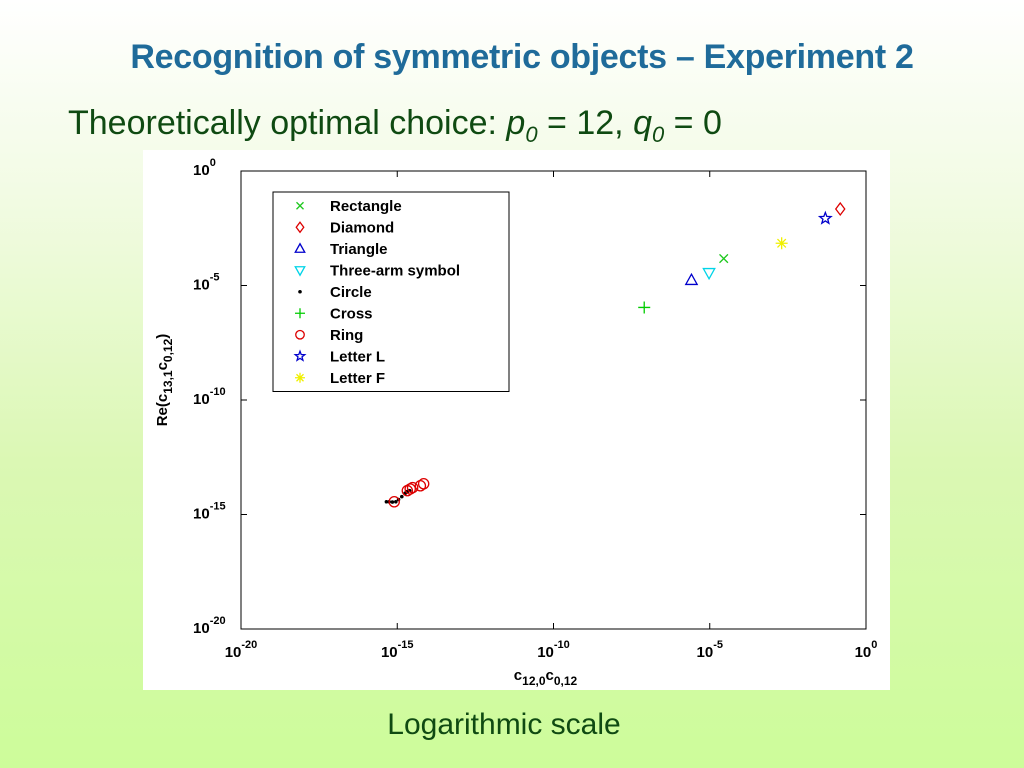  What do you see at coordinates (204, 168) in the screenshot?
I see `y-tick-label: 10⁰` at bounding box center [204, 168].